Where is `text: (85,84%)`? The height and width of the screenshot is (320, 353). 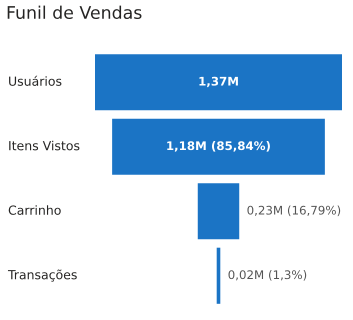 text: (85,84%) is located at coordinates (241, 146).